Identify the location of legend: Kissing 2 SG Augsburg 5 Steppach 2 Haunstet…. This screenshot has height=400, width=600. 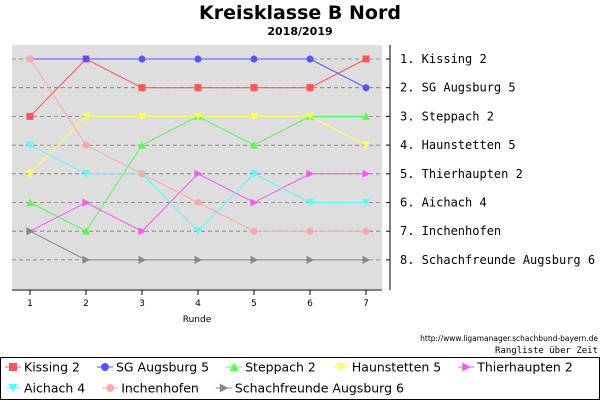
(289, 378).